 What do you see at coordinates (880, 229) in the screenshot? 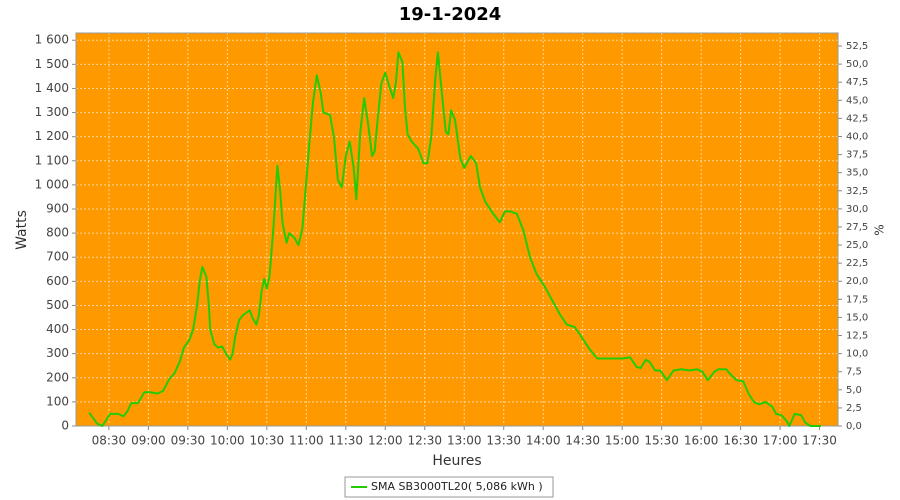
I see `y2-axis-label: %` at bounding box center [880, 229].